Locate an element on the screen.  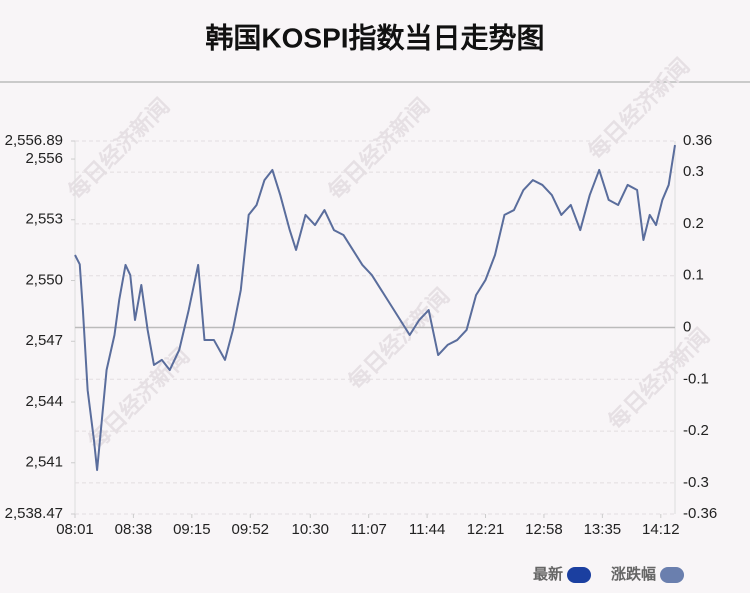
y2-tick-label: 0 is located at coordinates (687, 326).